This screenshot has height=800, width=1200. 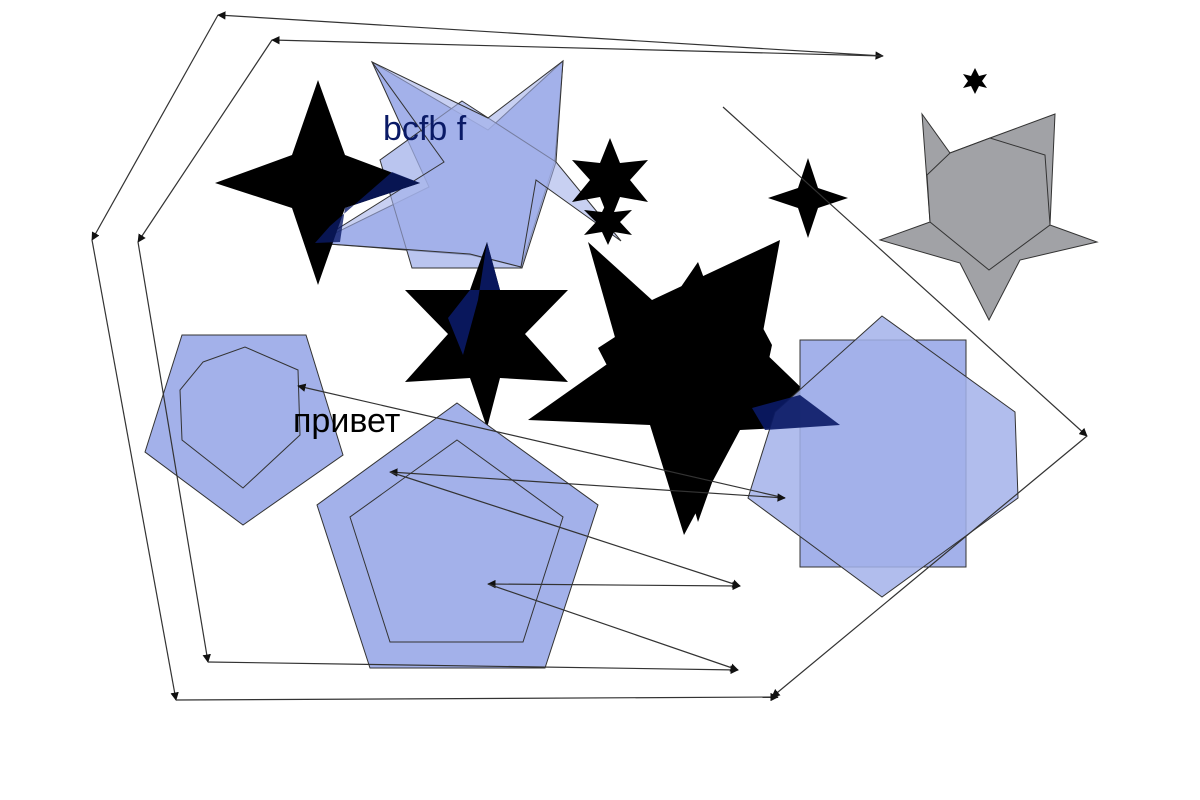 I want to click on overlap-dark-blue-center, so click(x=474, y=298).